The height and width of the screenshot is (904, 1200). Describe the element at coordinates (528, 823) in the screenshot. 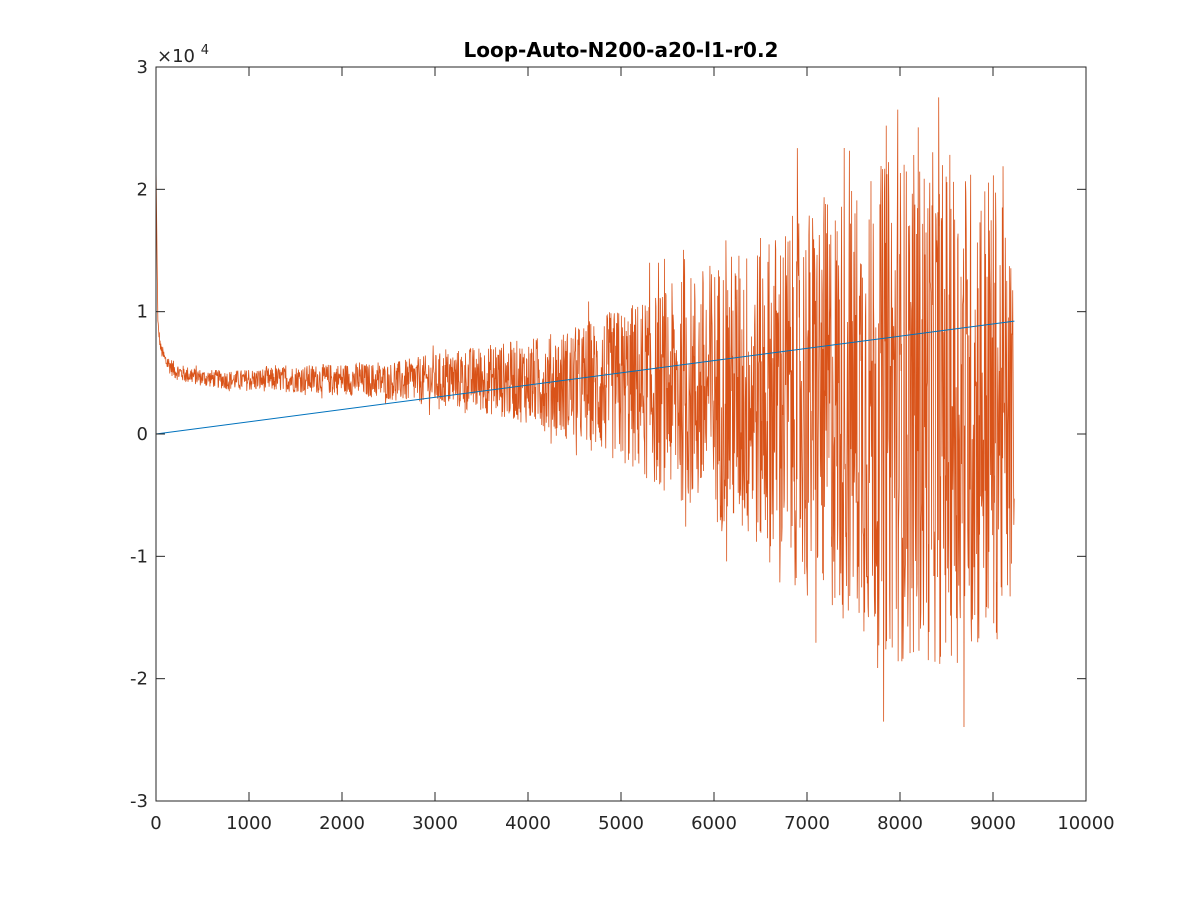

I see `x-tick-label: 4000` at that location.